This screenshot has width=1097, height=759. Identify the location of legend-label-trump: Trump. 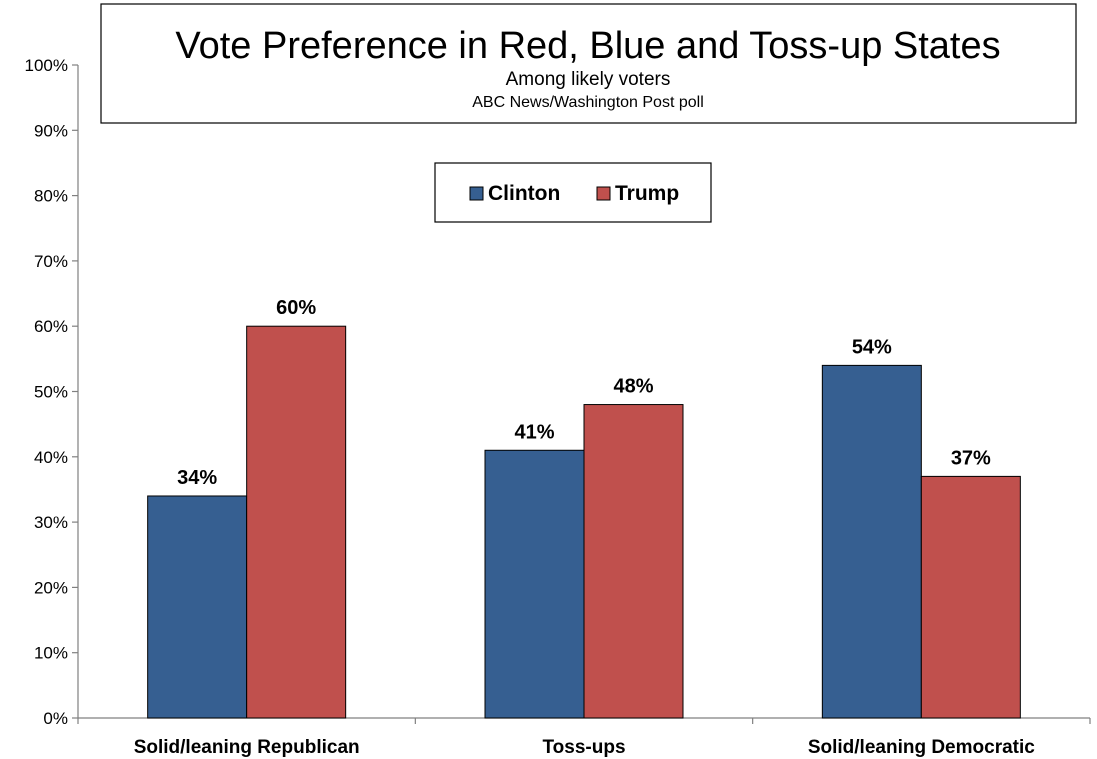
(647, 193).